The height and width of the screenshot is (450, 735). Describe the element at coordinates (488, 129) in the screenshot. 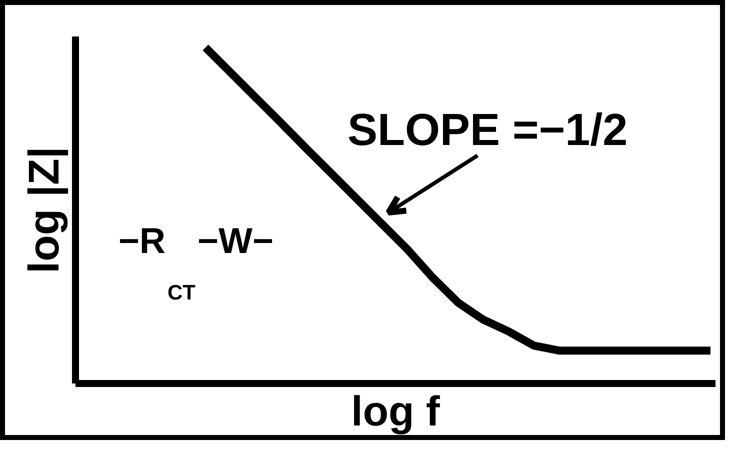

I see `annotation: SLOPE =−1/2` at that location.